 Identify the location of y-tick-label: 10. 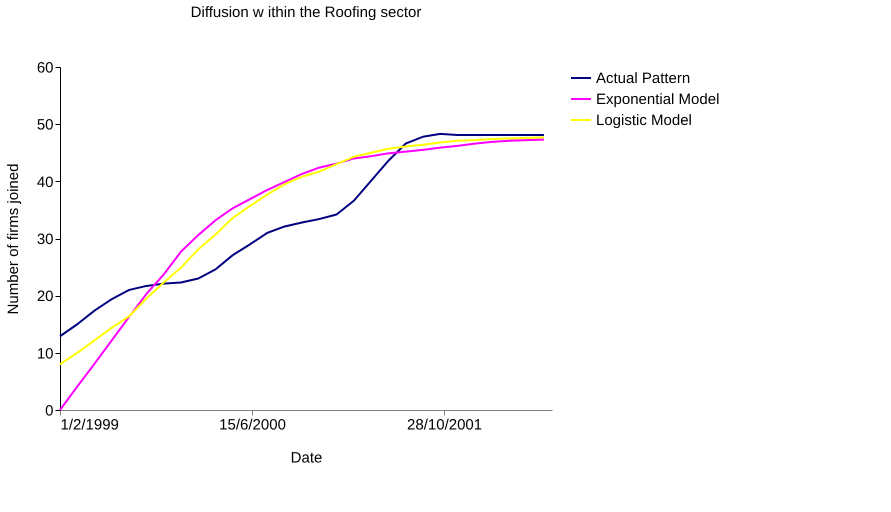
(45, 353).